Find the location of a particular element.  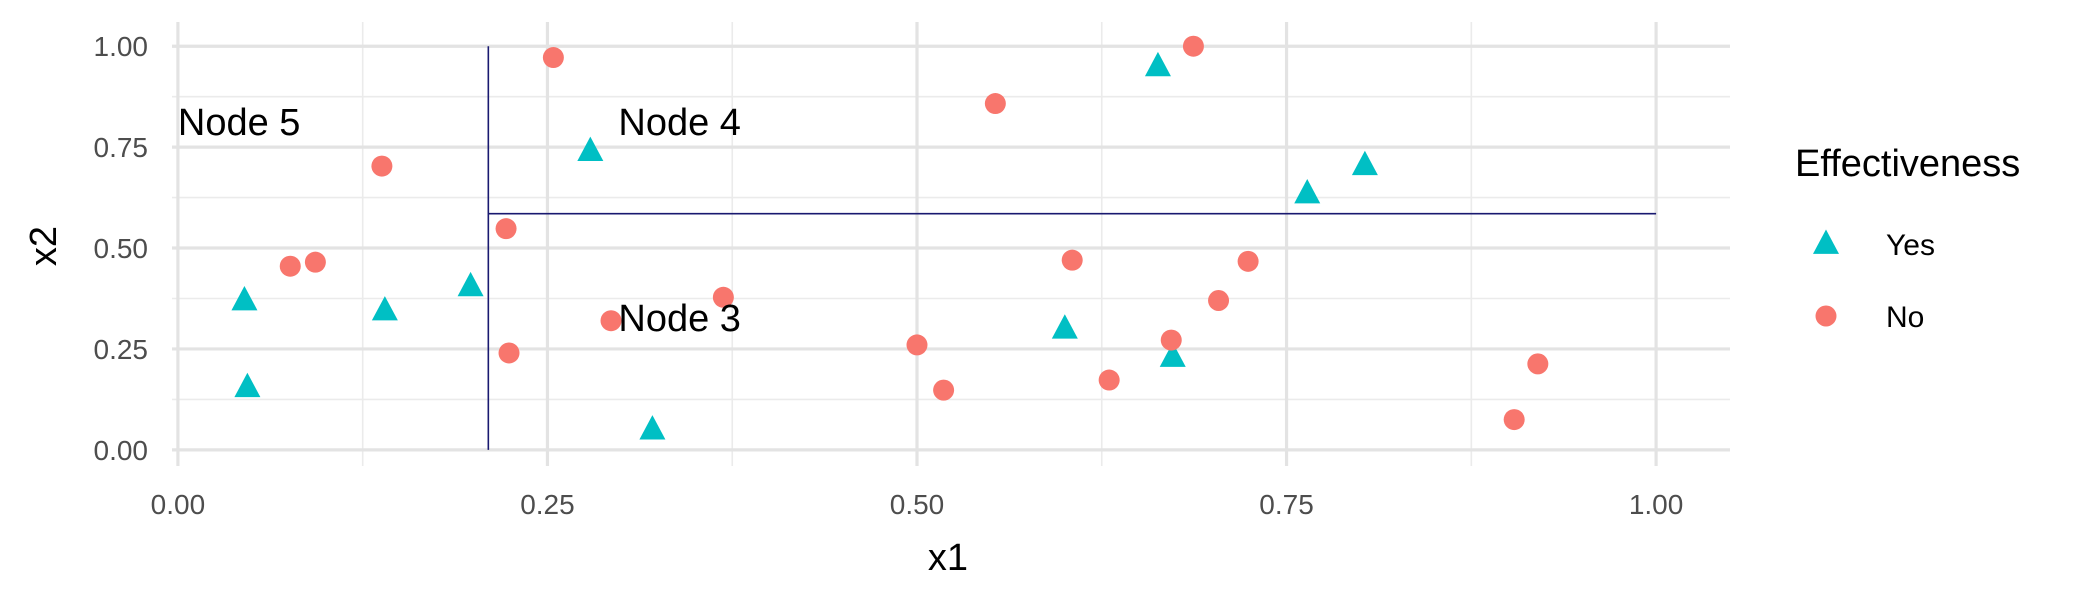

node-annotations: Node 5 Node 4 Node 3 is located at coordinates (459, 221).